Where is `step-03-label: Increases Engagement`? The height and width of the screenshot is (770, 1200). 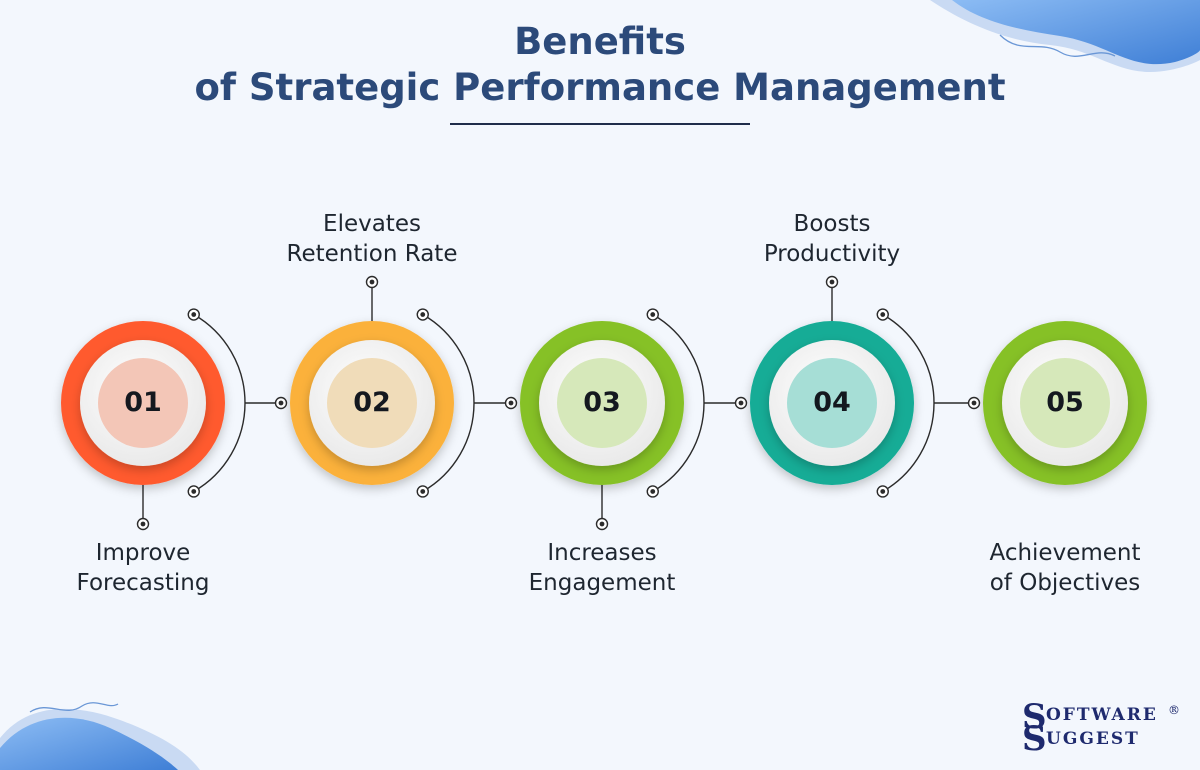 step-03-label: Increases Engagement is located at coordinates (602, 568).